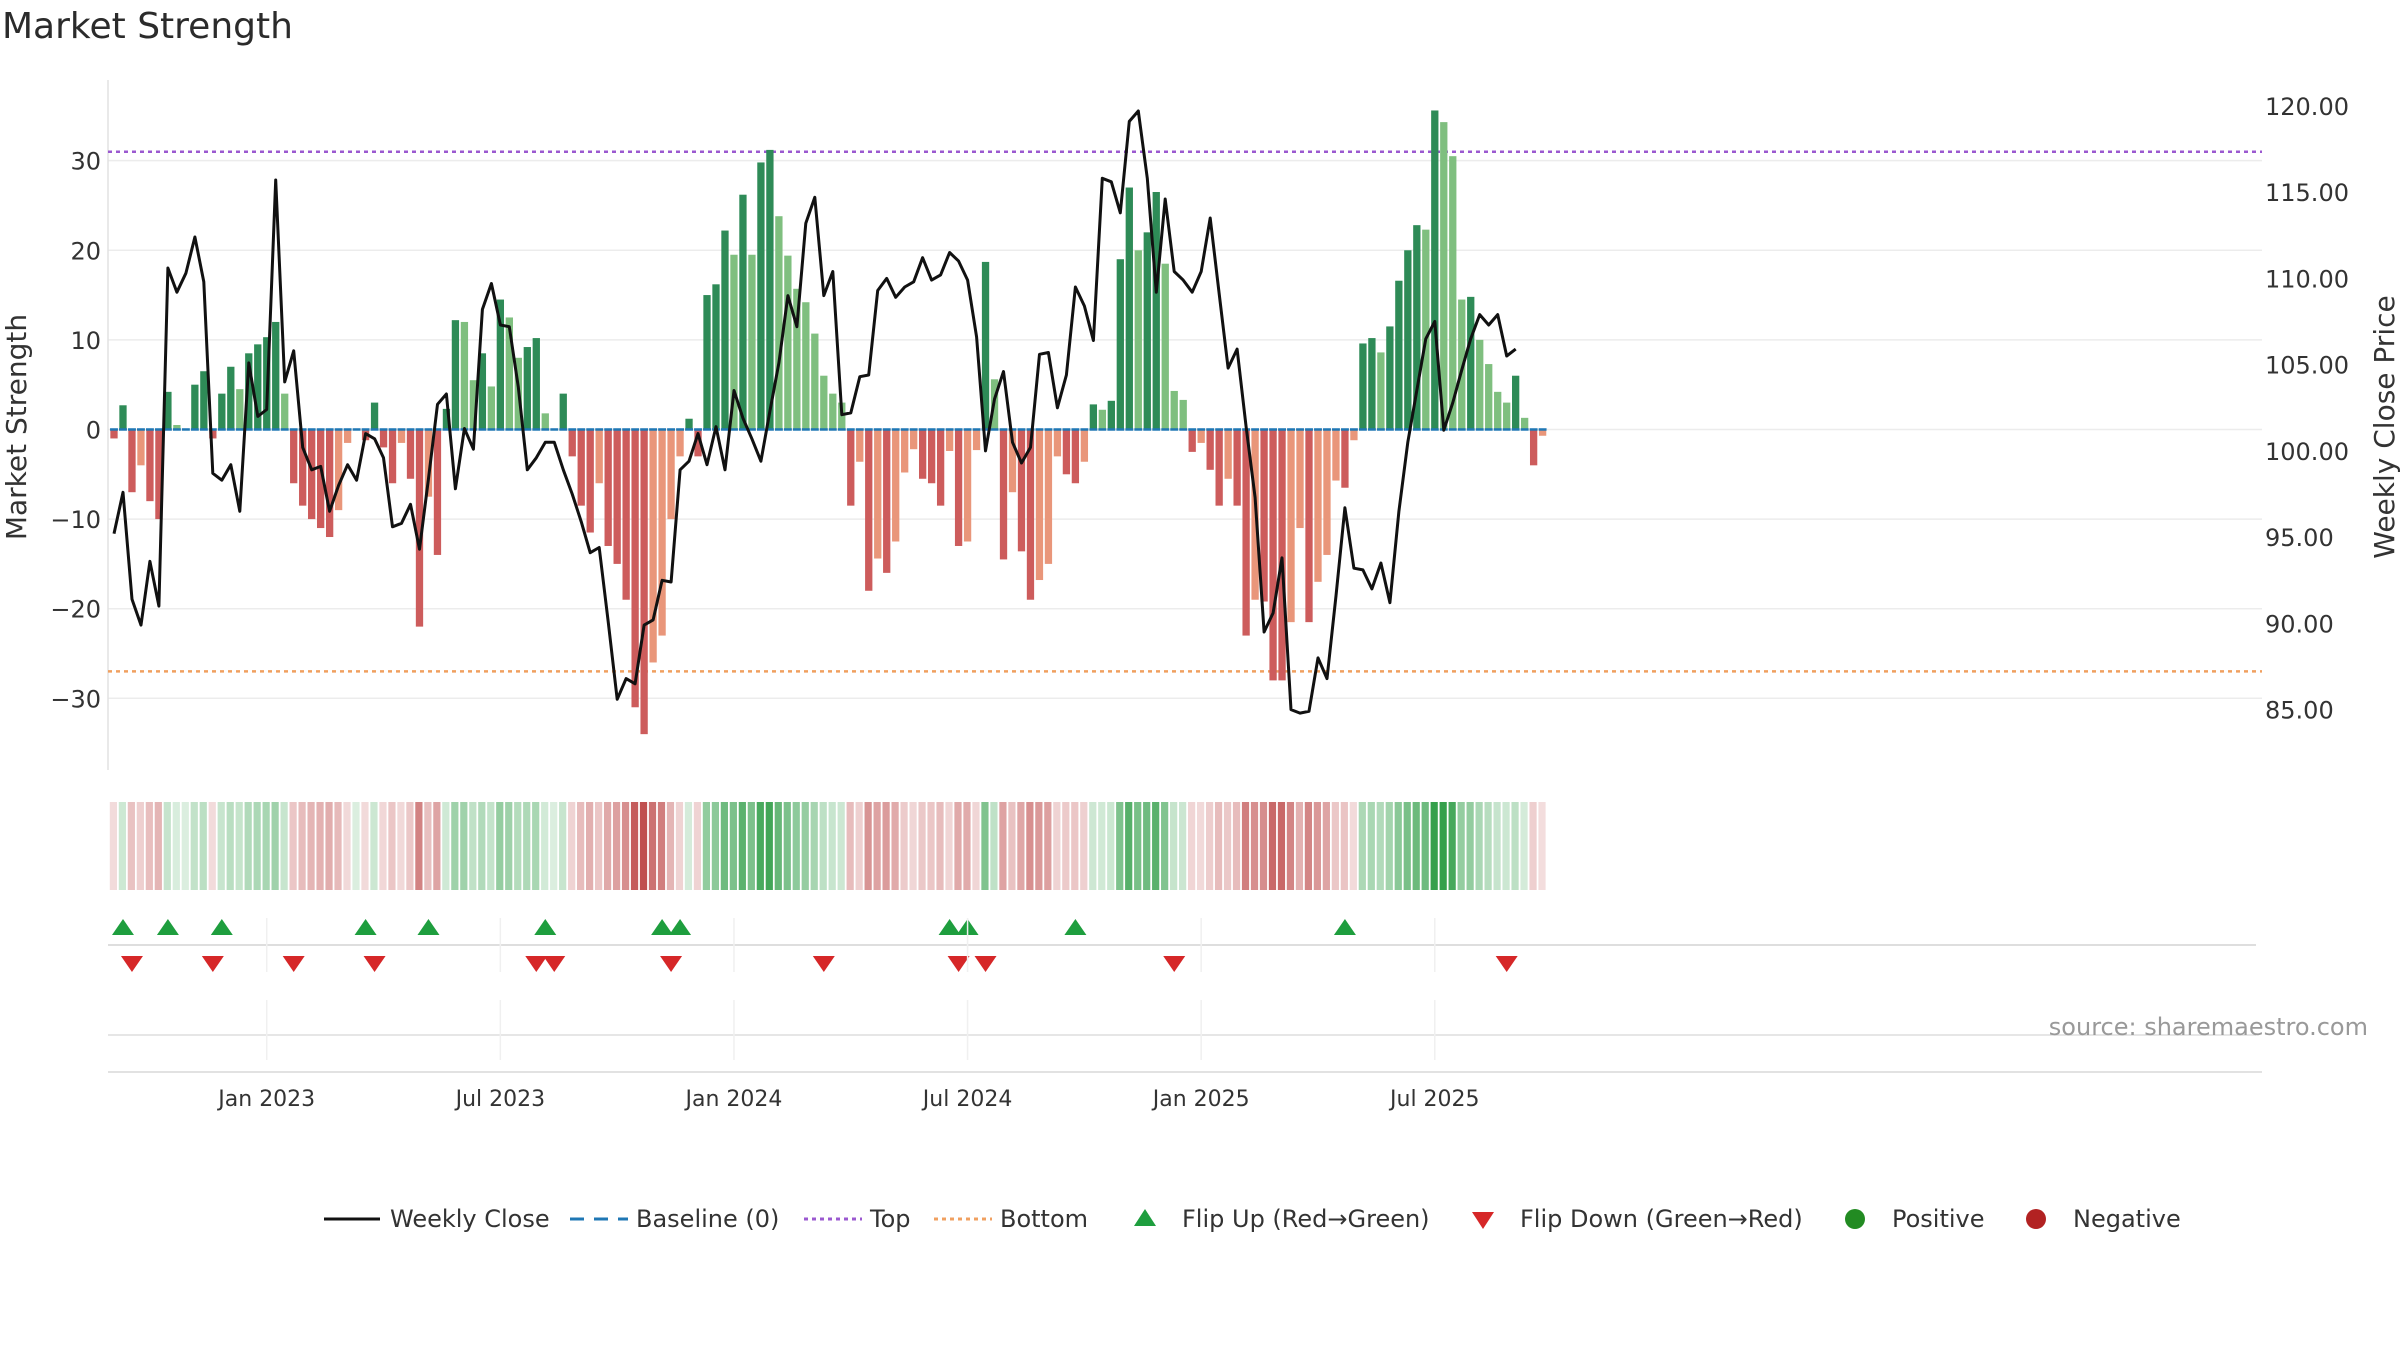 The height and width of the screenshot is (1350, 2400). What do you see at coordinates (2384, 426) in the screenshot?
I see `y-axis-title-right: Weekly Close Price` at bounding box center [2384, 426].